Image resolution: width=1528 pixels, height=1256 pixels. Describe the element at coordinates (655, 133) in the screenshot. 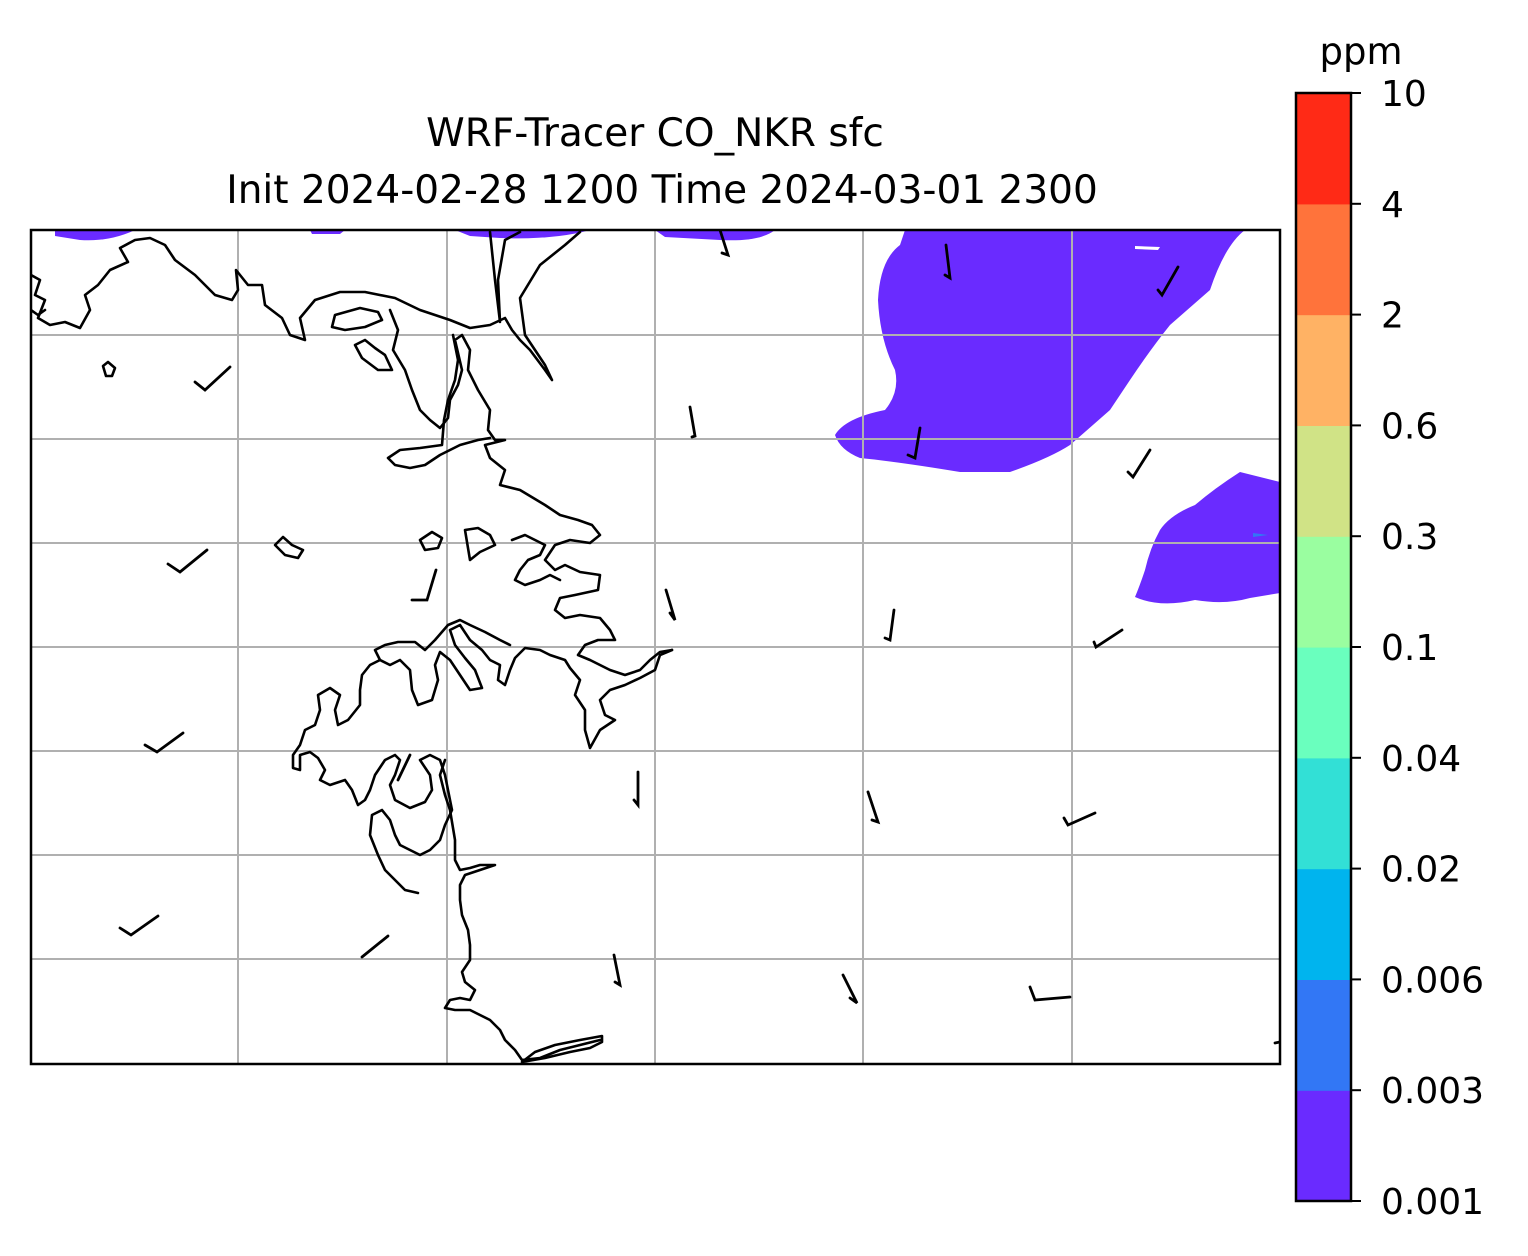

I see `plot-title-line1: WRF-Tracer CO_NKR sfc` at that location.